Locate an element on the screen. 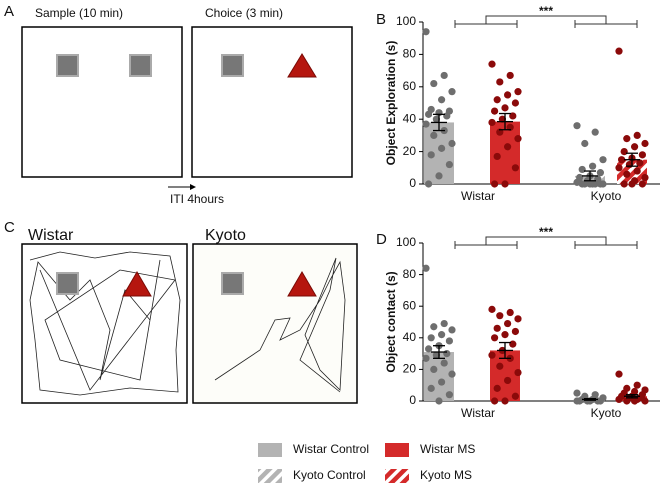 The height and width of the screenshot is (491, 667). bracket is located at coordinates (546, 19).